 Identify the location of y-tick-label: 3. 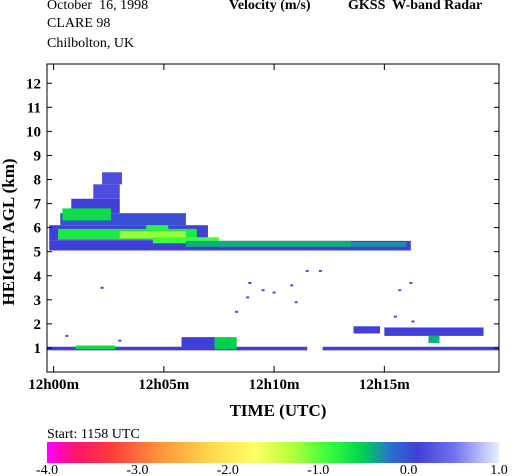
(38, 301).